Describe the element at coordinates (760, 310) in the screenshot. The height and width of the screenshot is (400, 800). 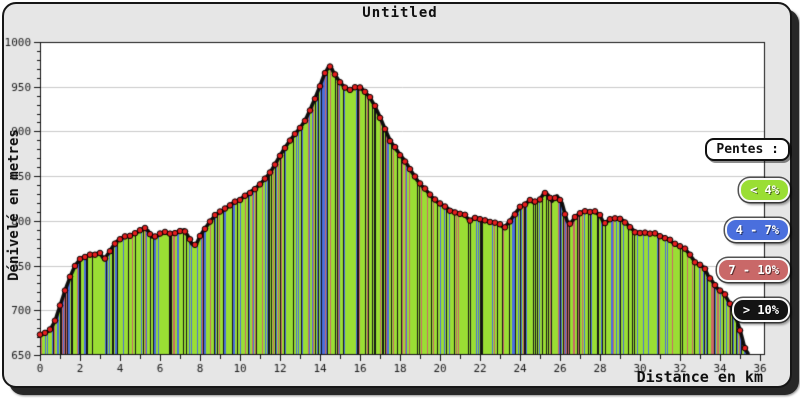
I see `legend-pill-slope-over-10pct: > 10%` at that location.